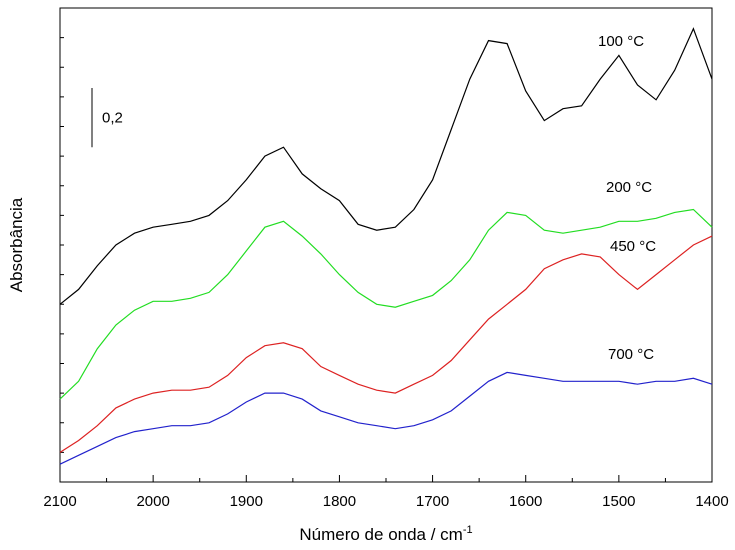 The height and width of the screenshot is (550, 735). I want to click on series-label: 450 °C, so click(633, 246).